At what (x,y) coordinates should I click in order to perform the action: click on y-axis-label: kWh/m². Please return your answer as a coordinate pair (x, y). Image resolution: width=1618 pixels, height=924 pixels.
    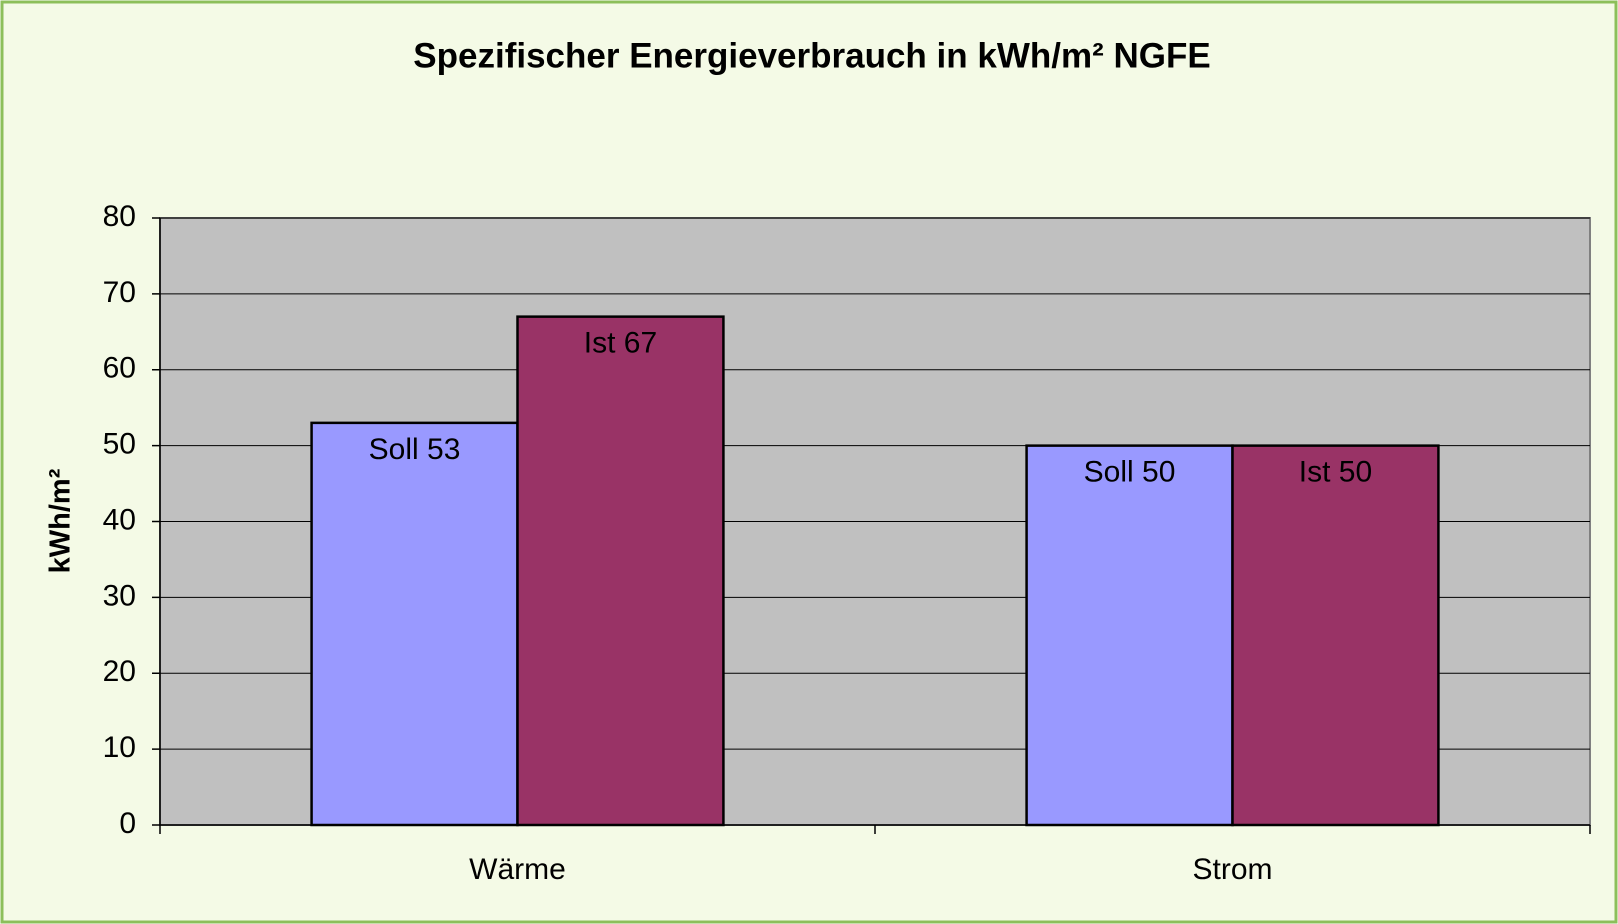
    Looking at the image, I should click on (61, 520).